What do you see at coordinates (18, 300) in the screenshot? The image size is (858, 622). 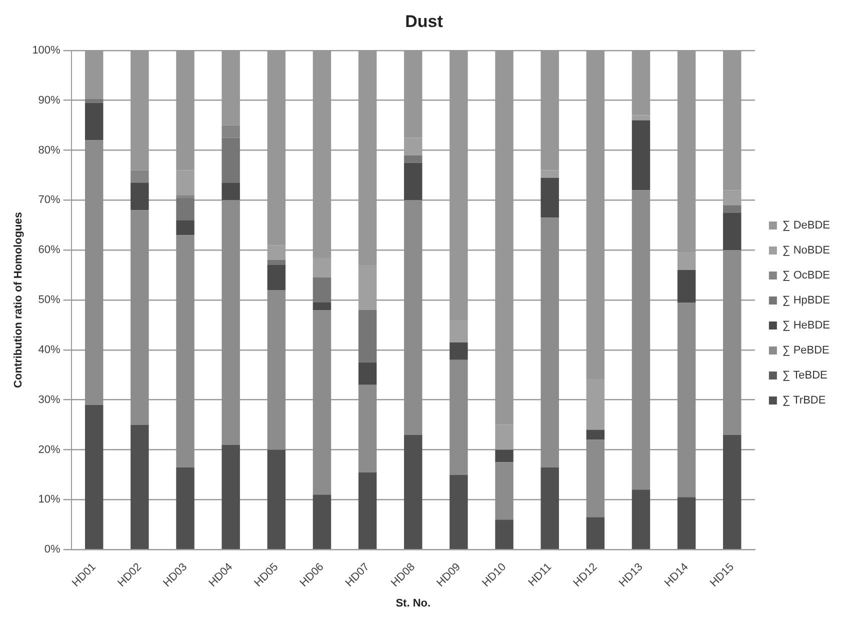 I see `y-axis-title: Contribution ratio of Homologues` at bounding box center [18, 300].